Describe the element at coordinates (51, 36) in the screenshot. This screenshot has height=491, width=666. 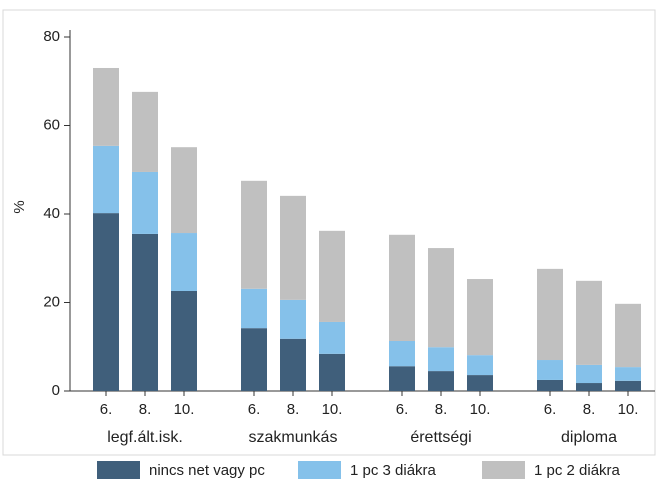
I see `y-tick-label: 80` at that location.